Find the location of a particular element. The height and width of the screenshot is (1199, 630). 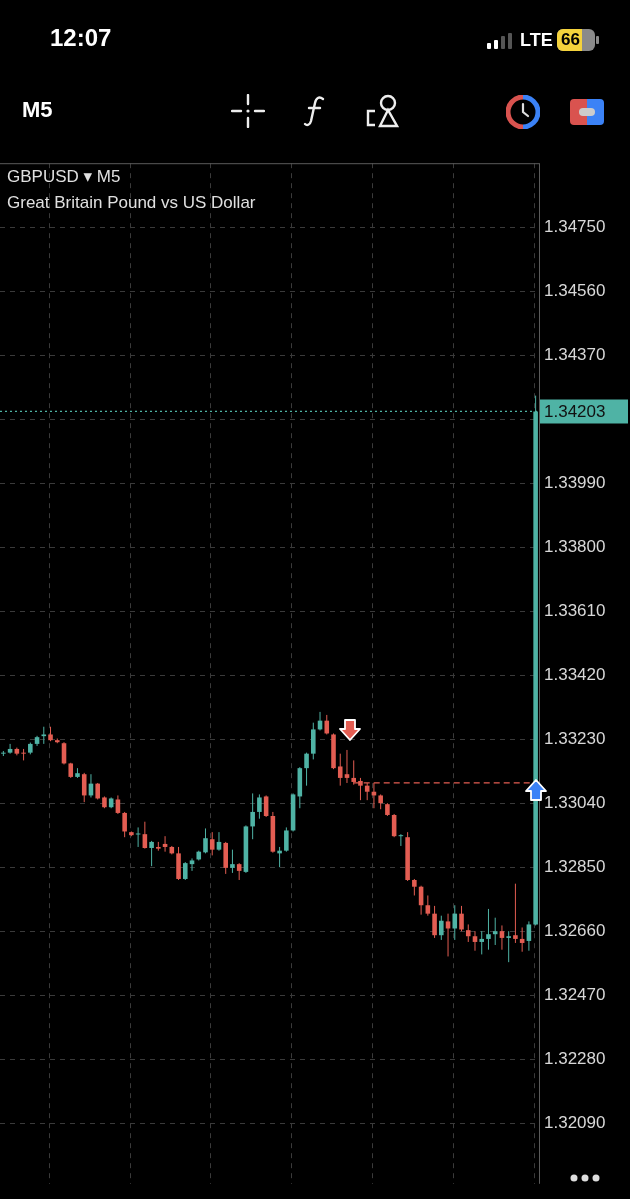

y-tick-label: 1.34370 is located at coordinates (575, 354).